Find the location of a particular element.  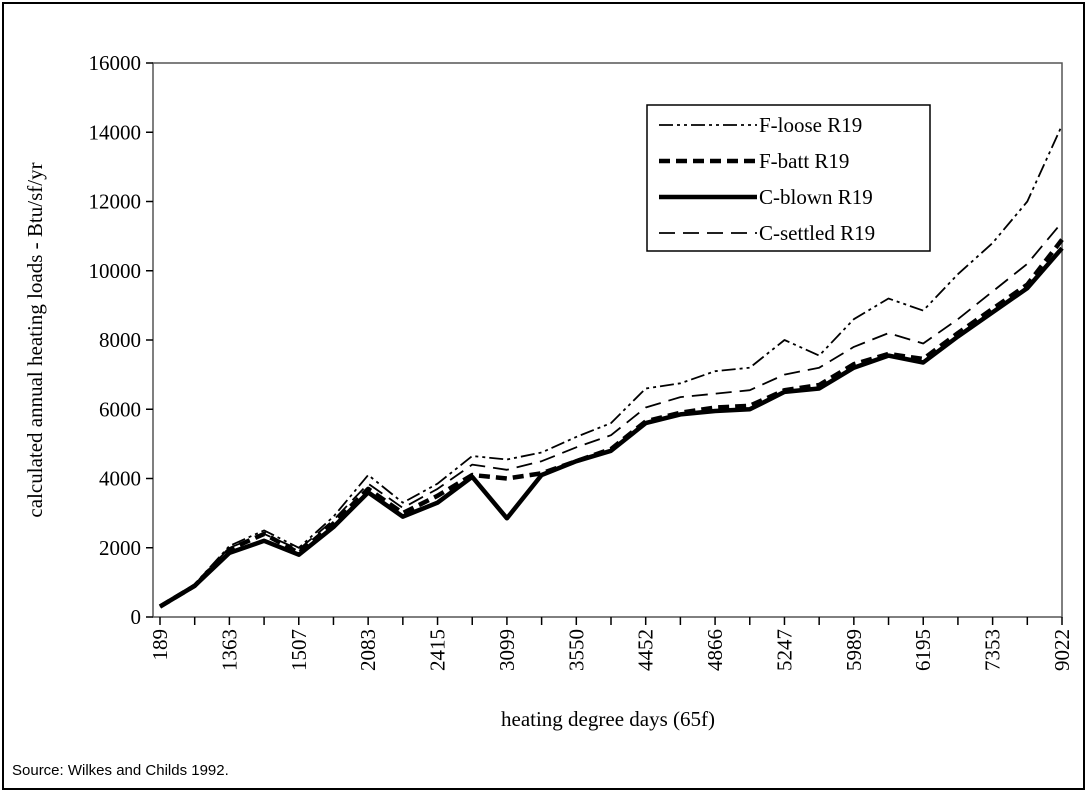

x-tick-label: 4452 is located at coordinates (646, 650).